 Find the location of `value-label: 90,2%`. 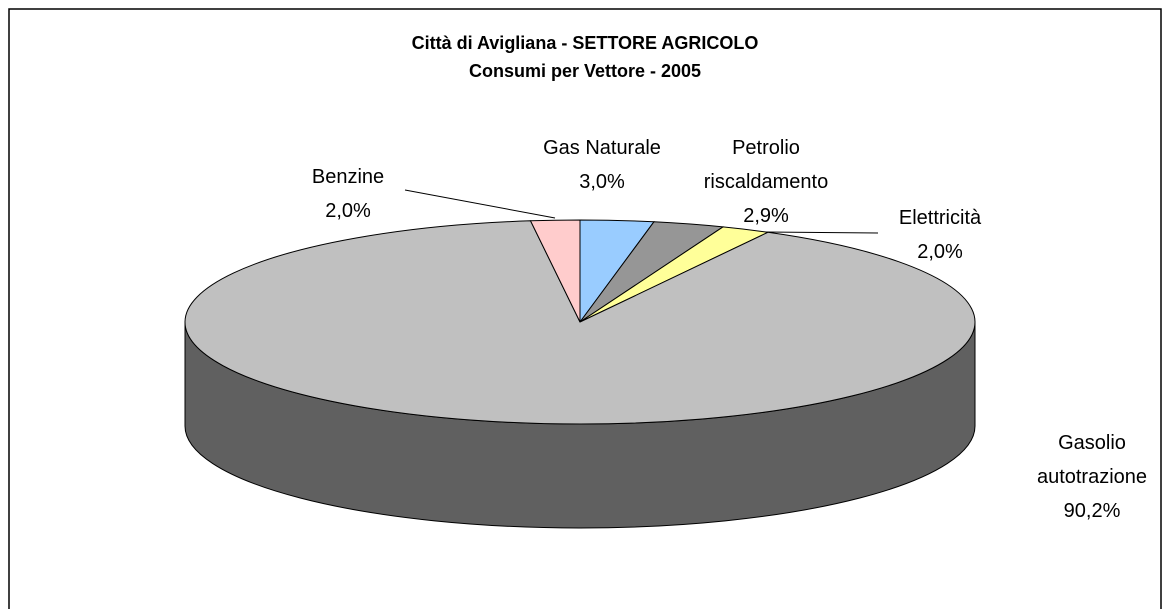

value-label: 90,2% is located at coordinates (1092, 511).